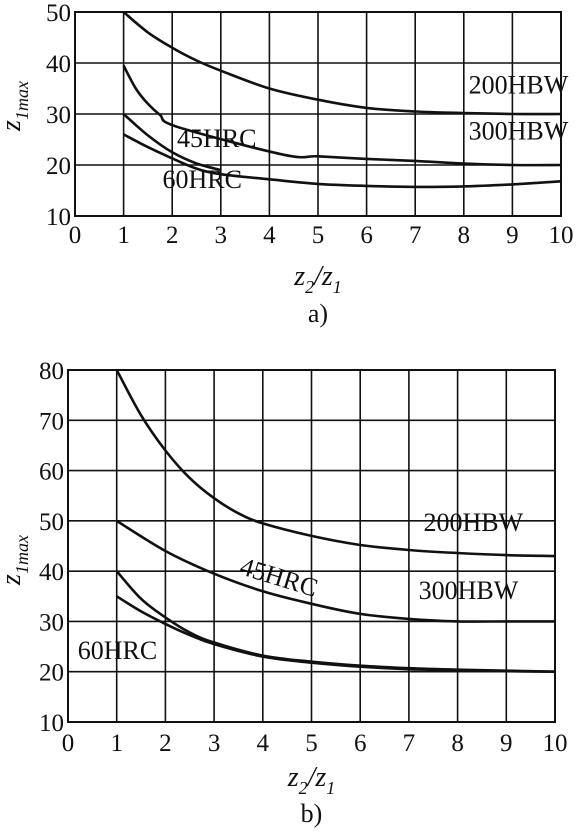  What do you see at coordinates (51, 371) in the screenshot?
I see `y-tick-label: 80` at bounding box center [51, 371].